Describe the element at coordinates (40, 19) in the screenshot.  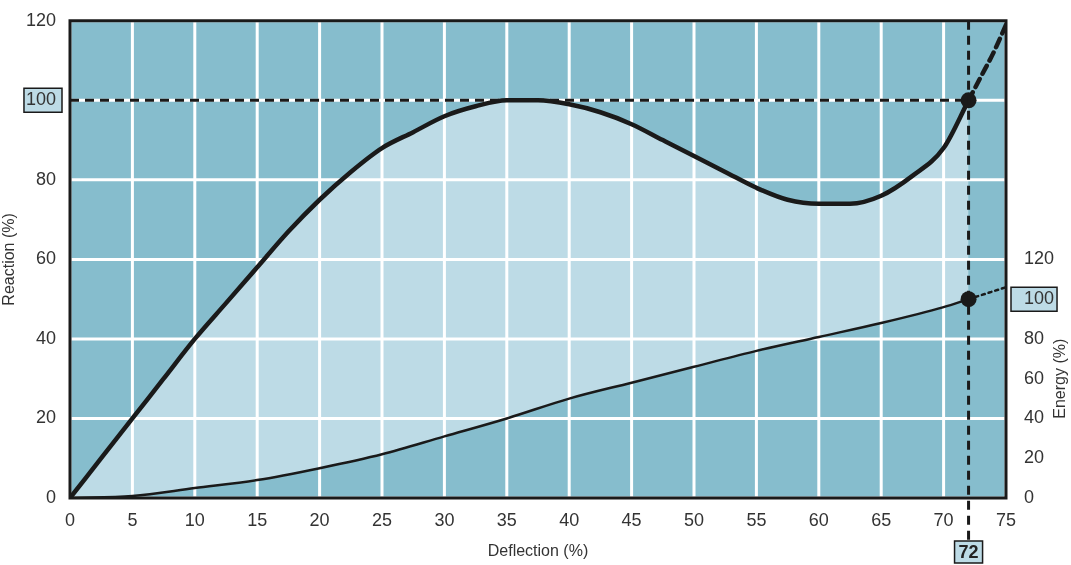
I see `y-tick-label: 120` at that location.